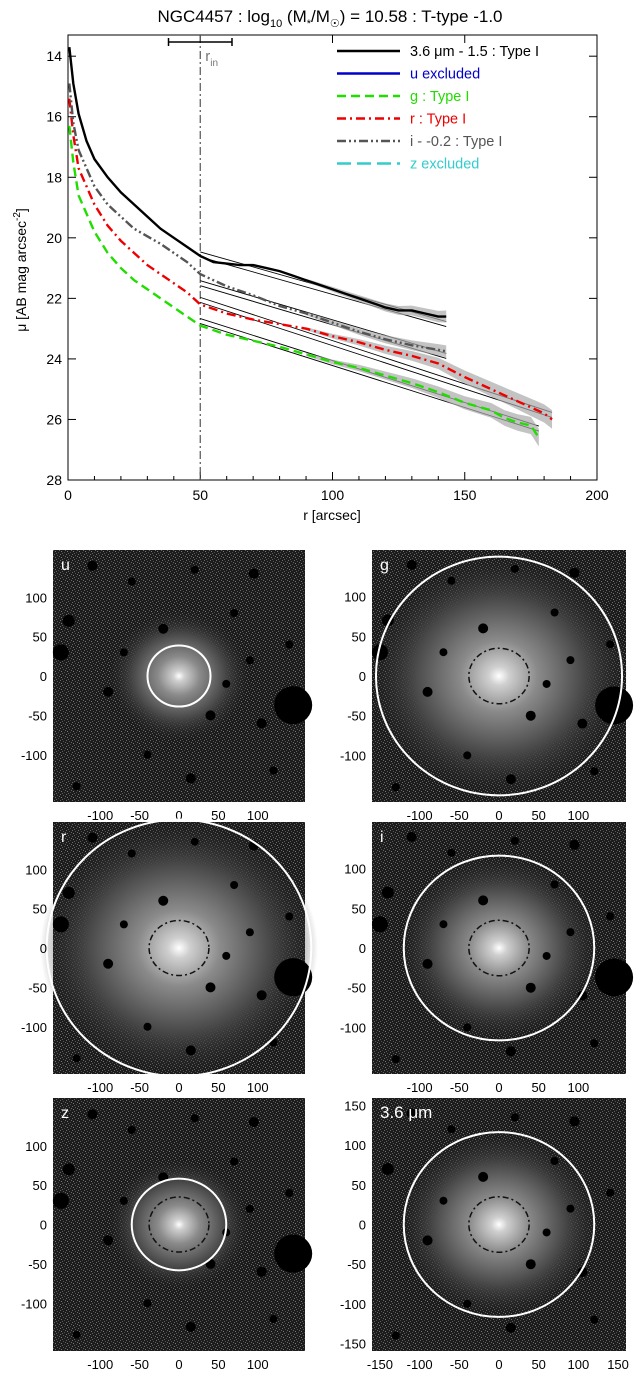 This screenshot has height=1377, width=639. What do you see at coordinates (54, 480) in the screenshot?
I see `y-tick-label: 28` at bounding box center [54, 480].